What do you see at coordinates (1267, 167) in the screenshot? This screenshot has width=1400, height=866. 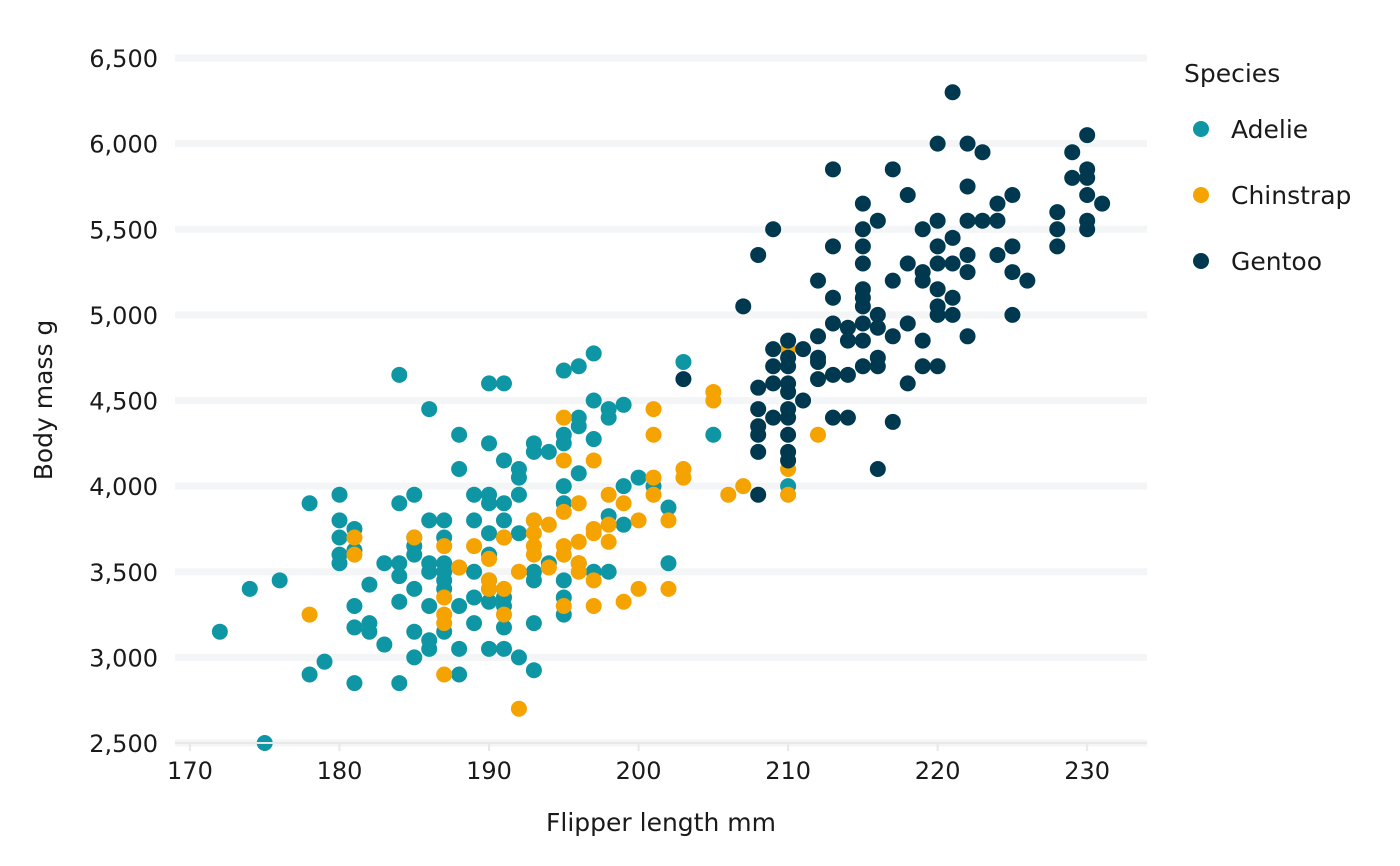 I see `legend: Species Adelie Chinstrap Gentoo` at bounding box center [1267, 167].